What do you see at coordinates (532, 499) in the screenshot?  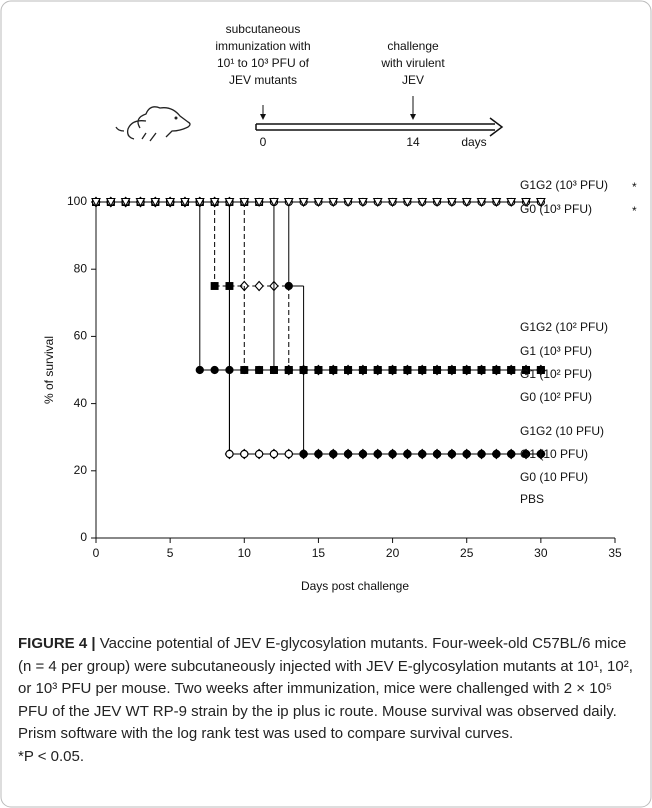 I see `legend-label: PBS` at bounding box center [532, 499].